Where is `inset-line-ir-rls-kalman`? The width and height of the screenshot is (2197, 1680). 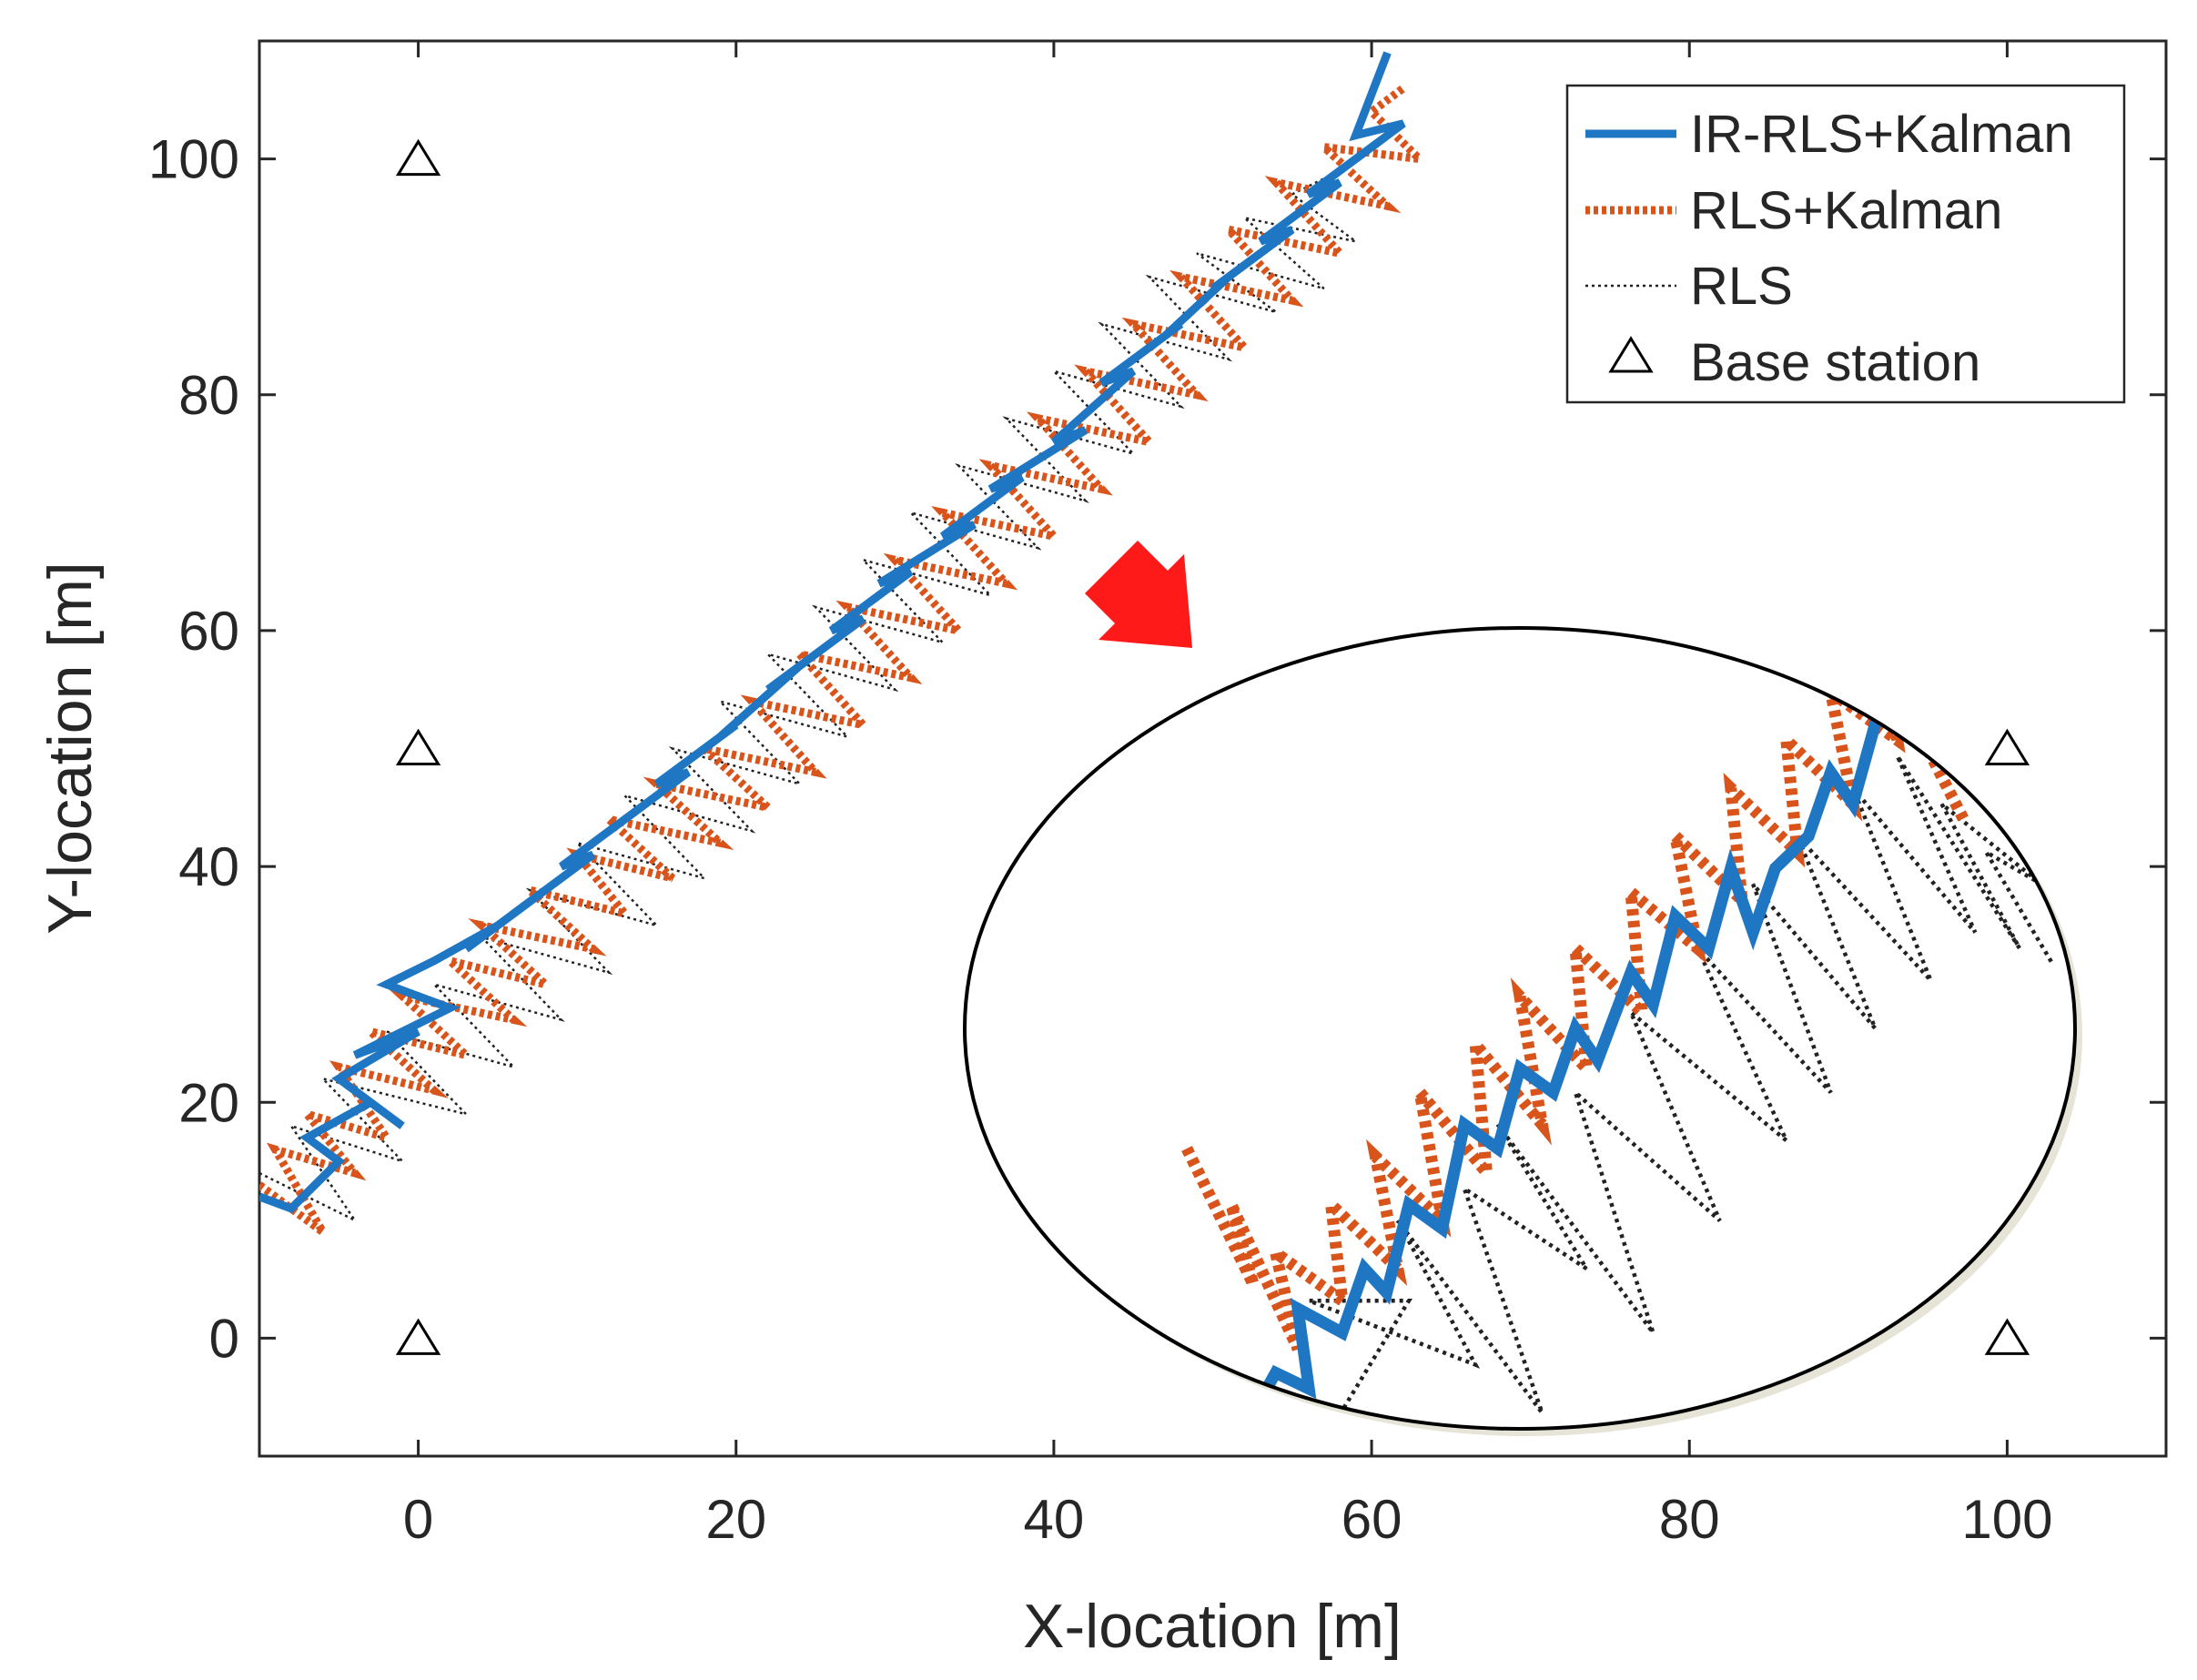
inset-line-ir-rls-kalman is located at coordinates (1586, 1057).